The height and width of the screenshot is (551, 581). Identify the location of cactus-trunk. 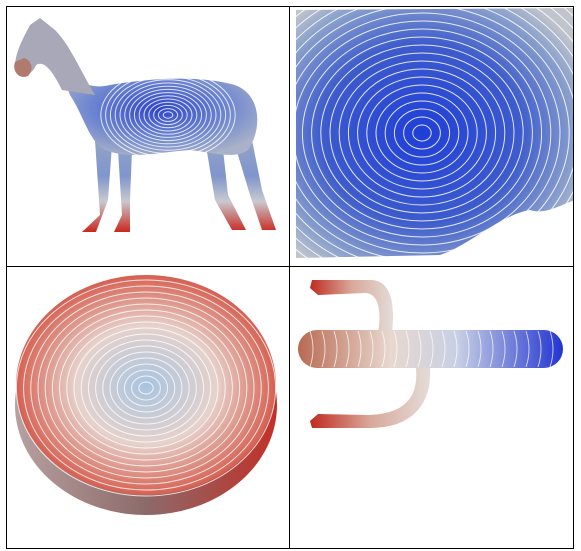
(430, 349).